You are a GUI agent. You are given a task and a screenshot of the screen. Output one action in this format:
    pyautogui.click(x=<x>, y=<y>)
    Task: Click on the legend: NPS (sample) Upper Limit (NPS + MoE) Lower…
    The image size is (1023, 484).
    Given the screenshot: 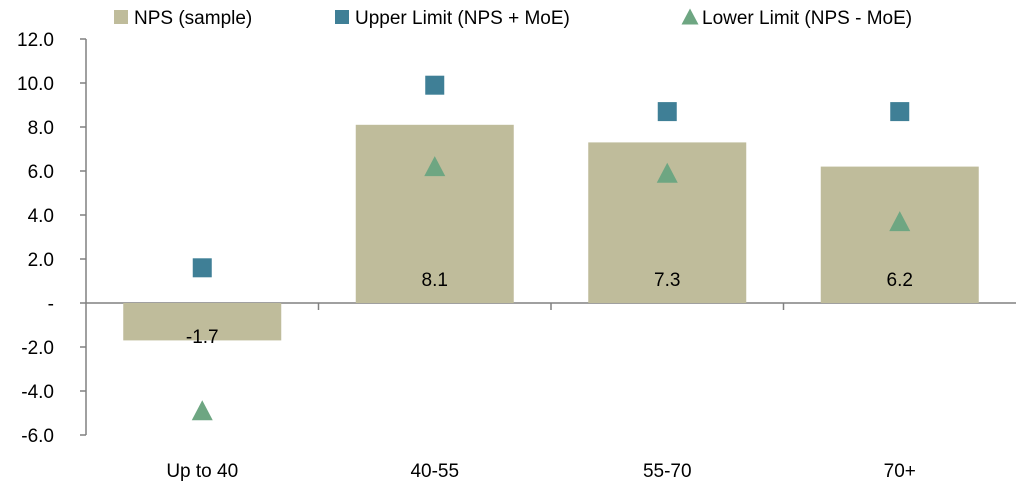 What is the action you would take?
    pyautogui.click(x=513, y=18)
    